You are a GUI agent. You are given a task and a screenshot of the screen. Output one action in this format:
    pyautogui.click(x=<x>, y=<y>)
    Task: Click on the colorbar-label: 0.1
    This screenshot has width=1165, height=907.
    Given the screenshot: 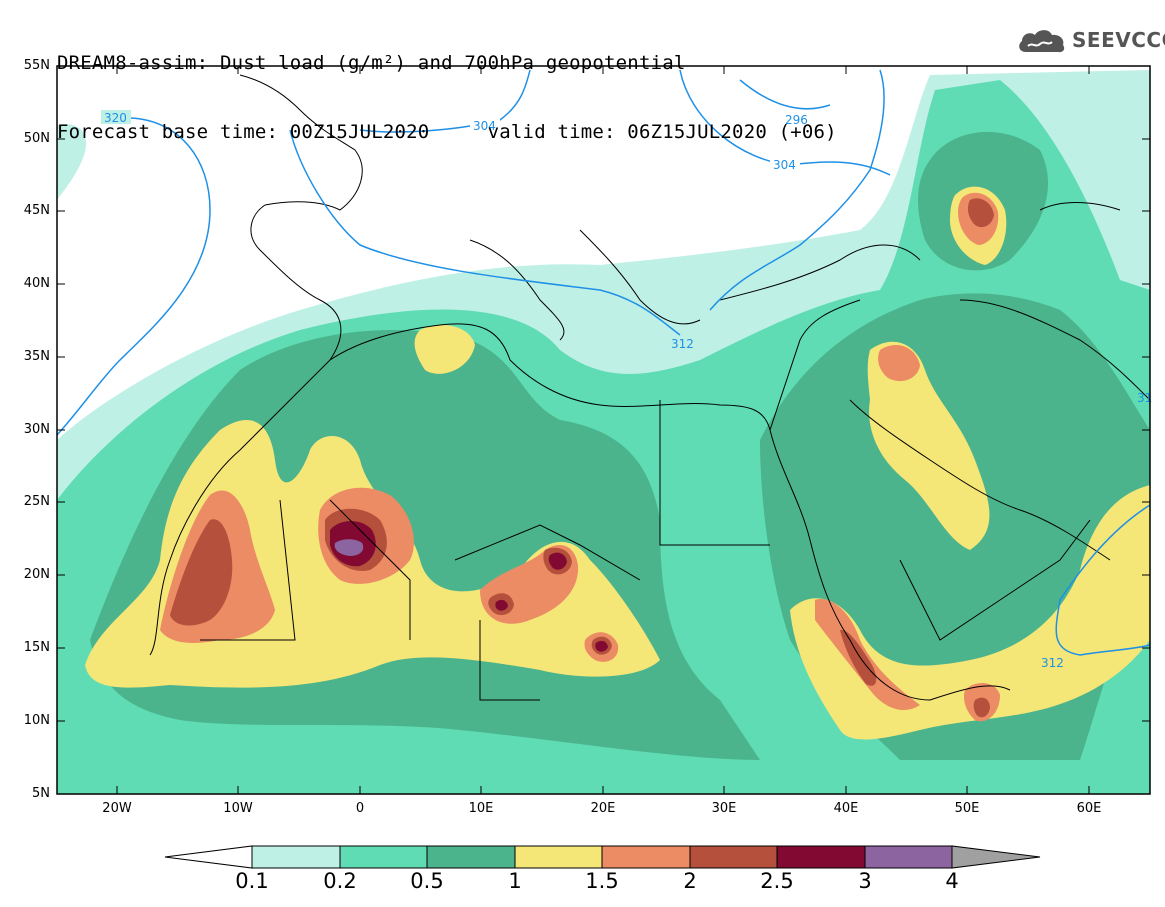 What is the action you would take?
    pyautogui.click(x=252, y=881)
    